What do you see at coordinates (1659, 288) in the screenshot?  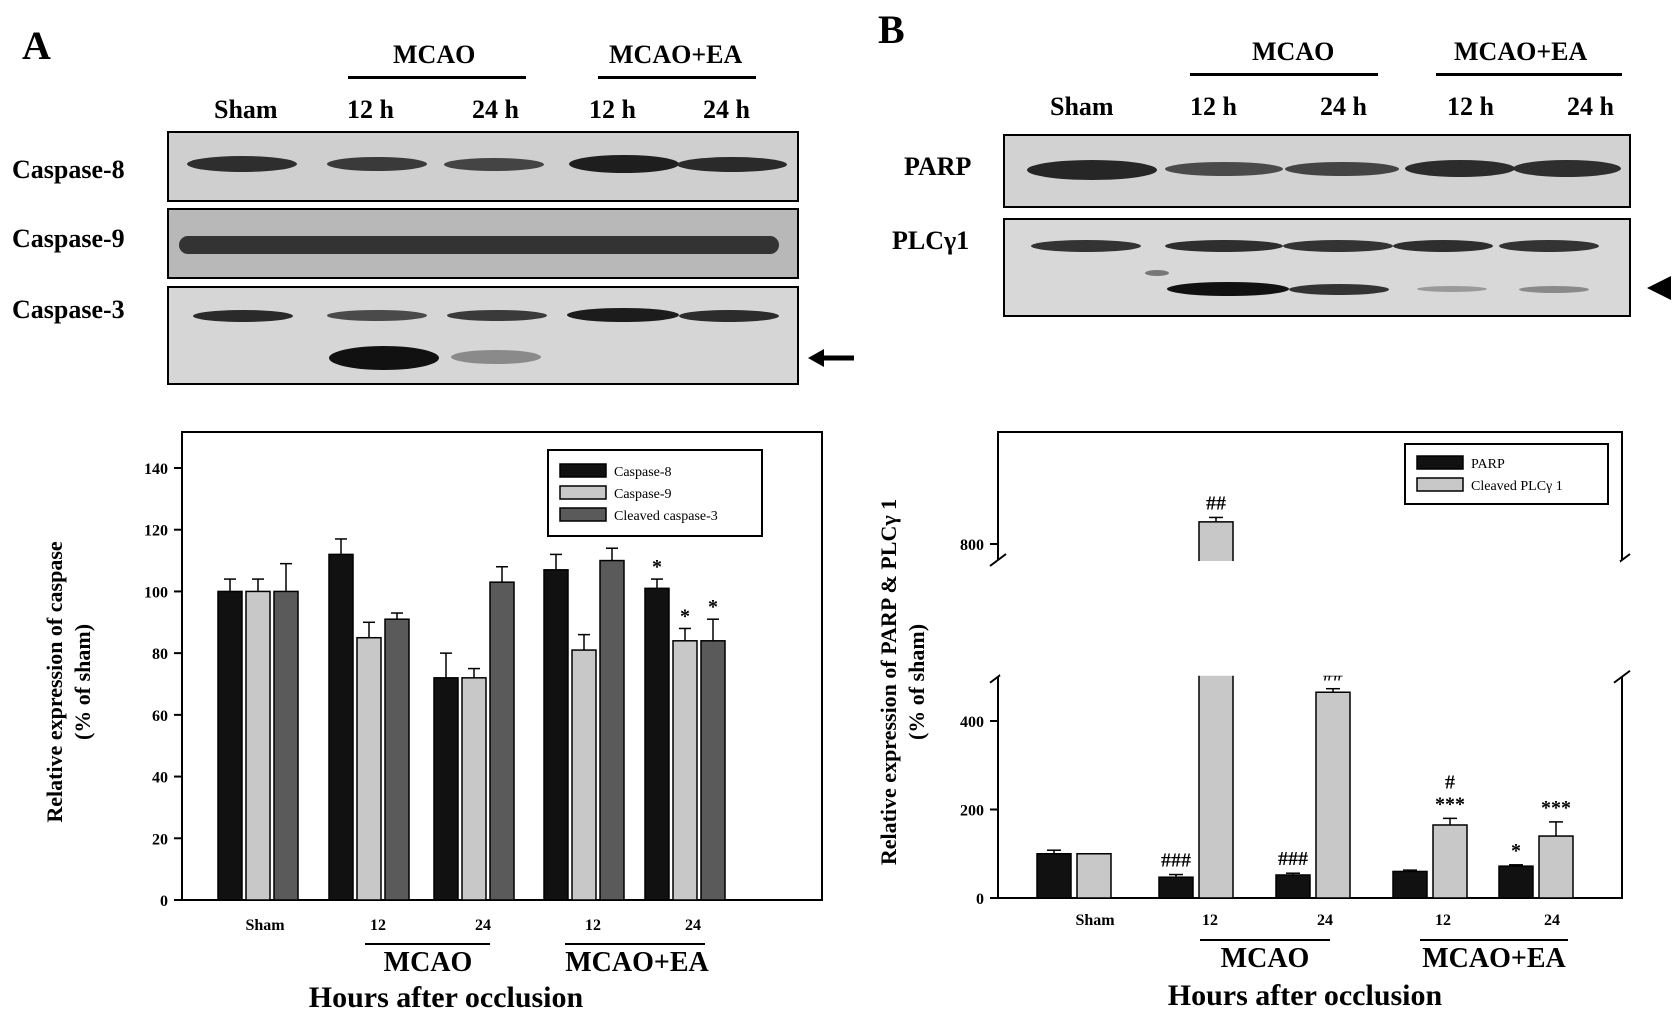 I see `arrowhead-left-icon` at bounding box center [1659, 288].